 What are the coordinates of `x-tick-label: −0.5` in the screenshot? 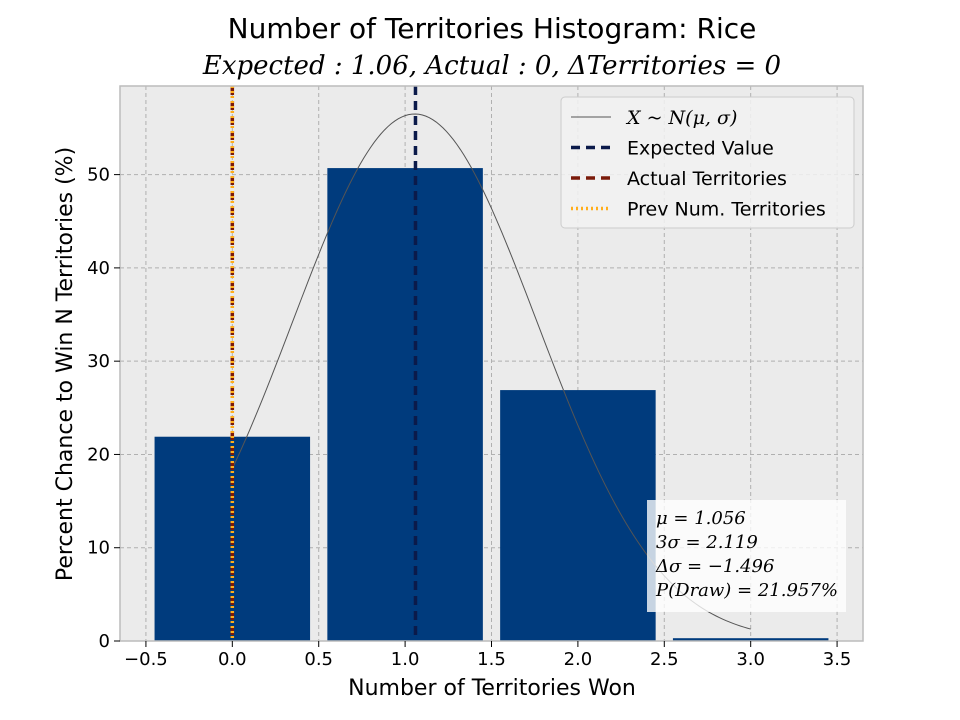 It's located at (146, 659).